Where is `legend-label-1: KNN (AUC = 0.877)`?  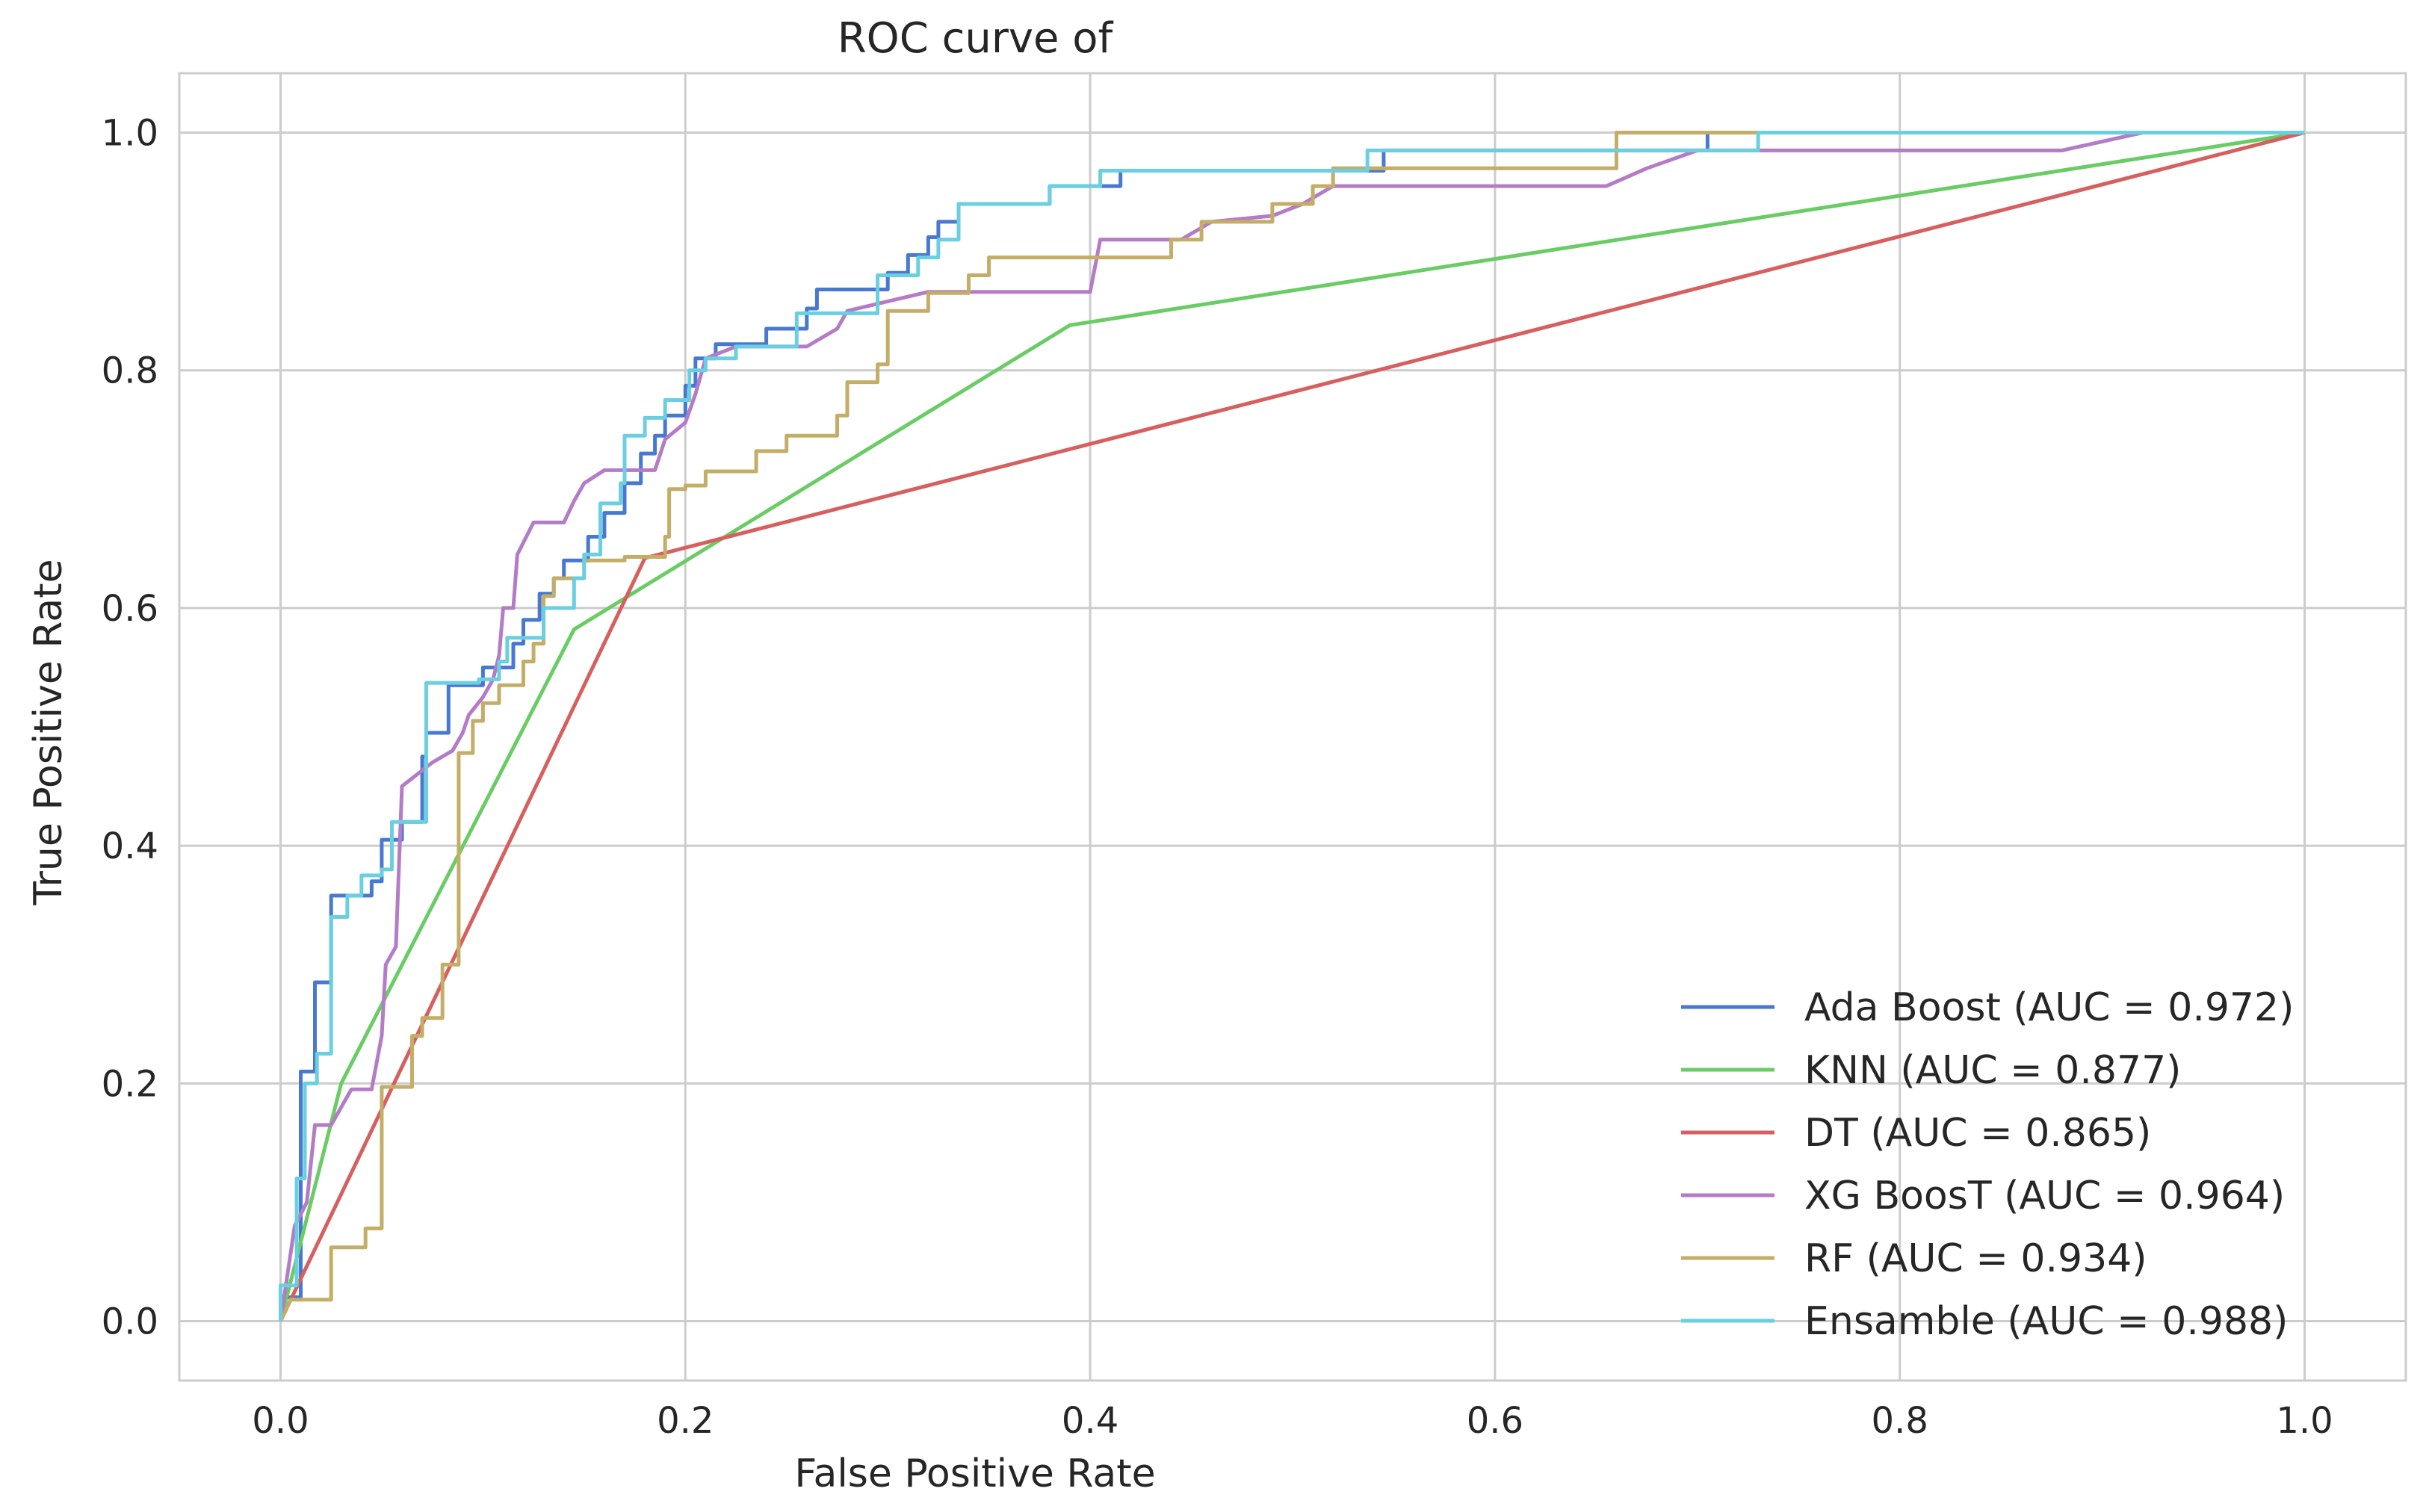
legend-label-1: KNN (AUC = 0.877) is located at coordinates (1992, 1070).